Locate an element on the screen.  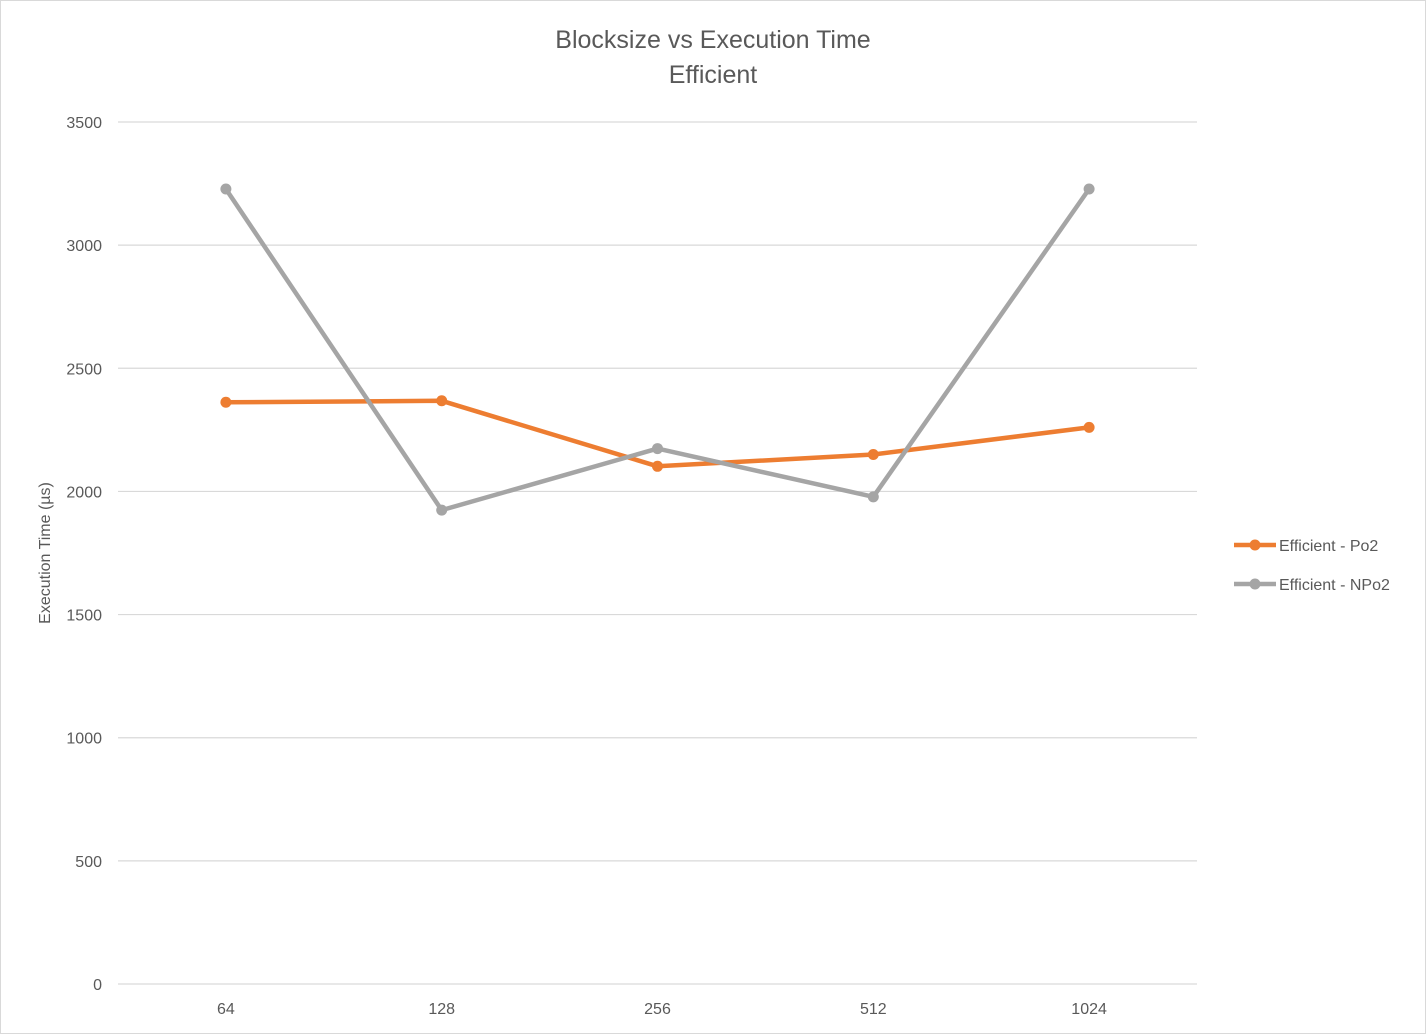
y-tick-label: 3500 is located at coordinates (84, 123).